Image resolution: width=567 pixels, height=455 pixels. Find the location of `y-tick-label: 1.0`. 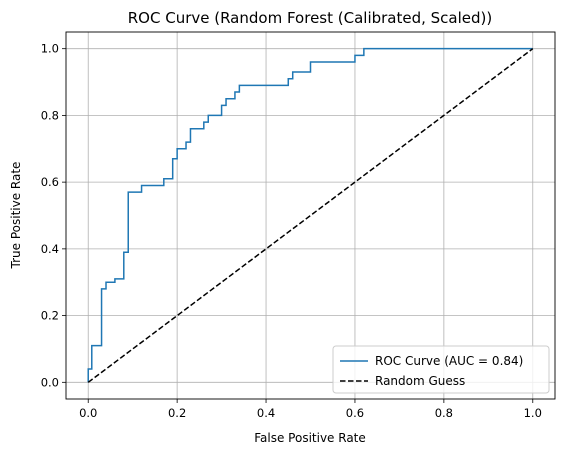

y-tick-label: 1.0 is located at coordinates (50, 49).